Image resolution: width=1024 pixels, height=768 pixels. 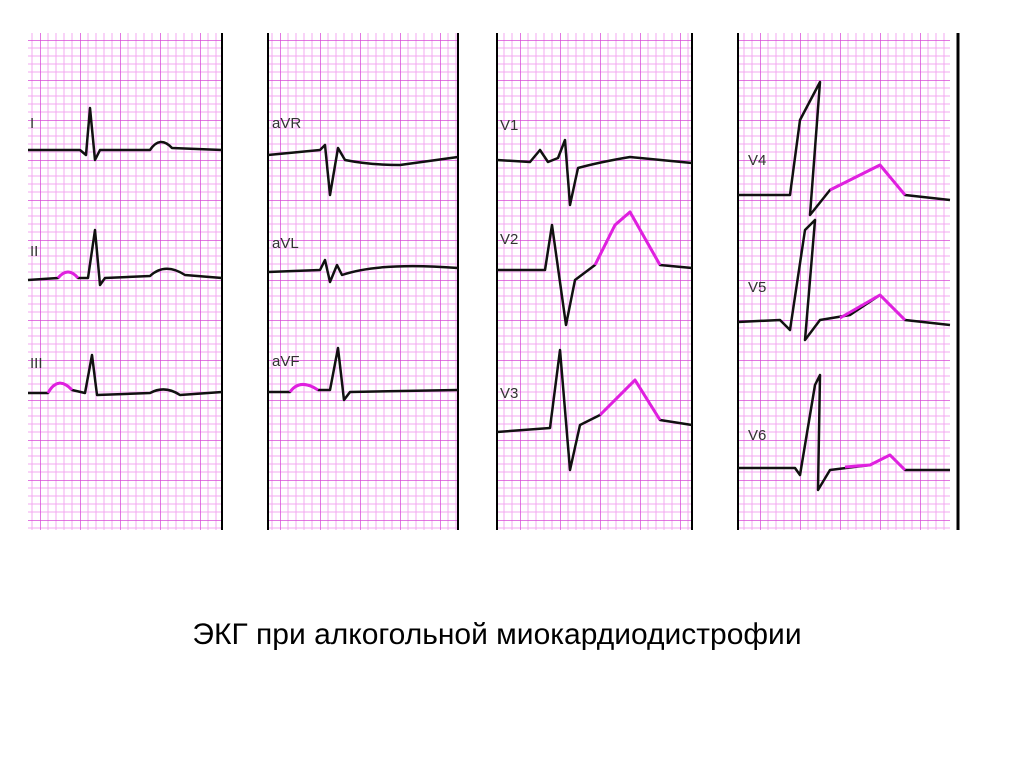 What do you see at coordinates (757, 160) in the screenshot?
I see `lead-label: V4` at bounding box center [757, 160].